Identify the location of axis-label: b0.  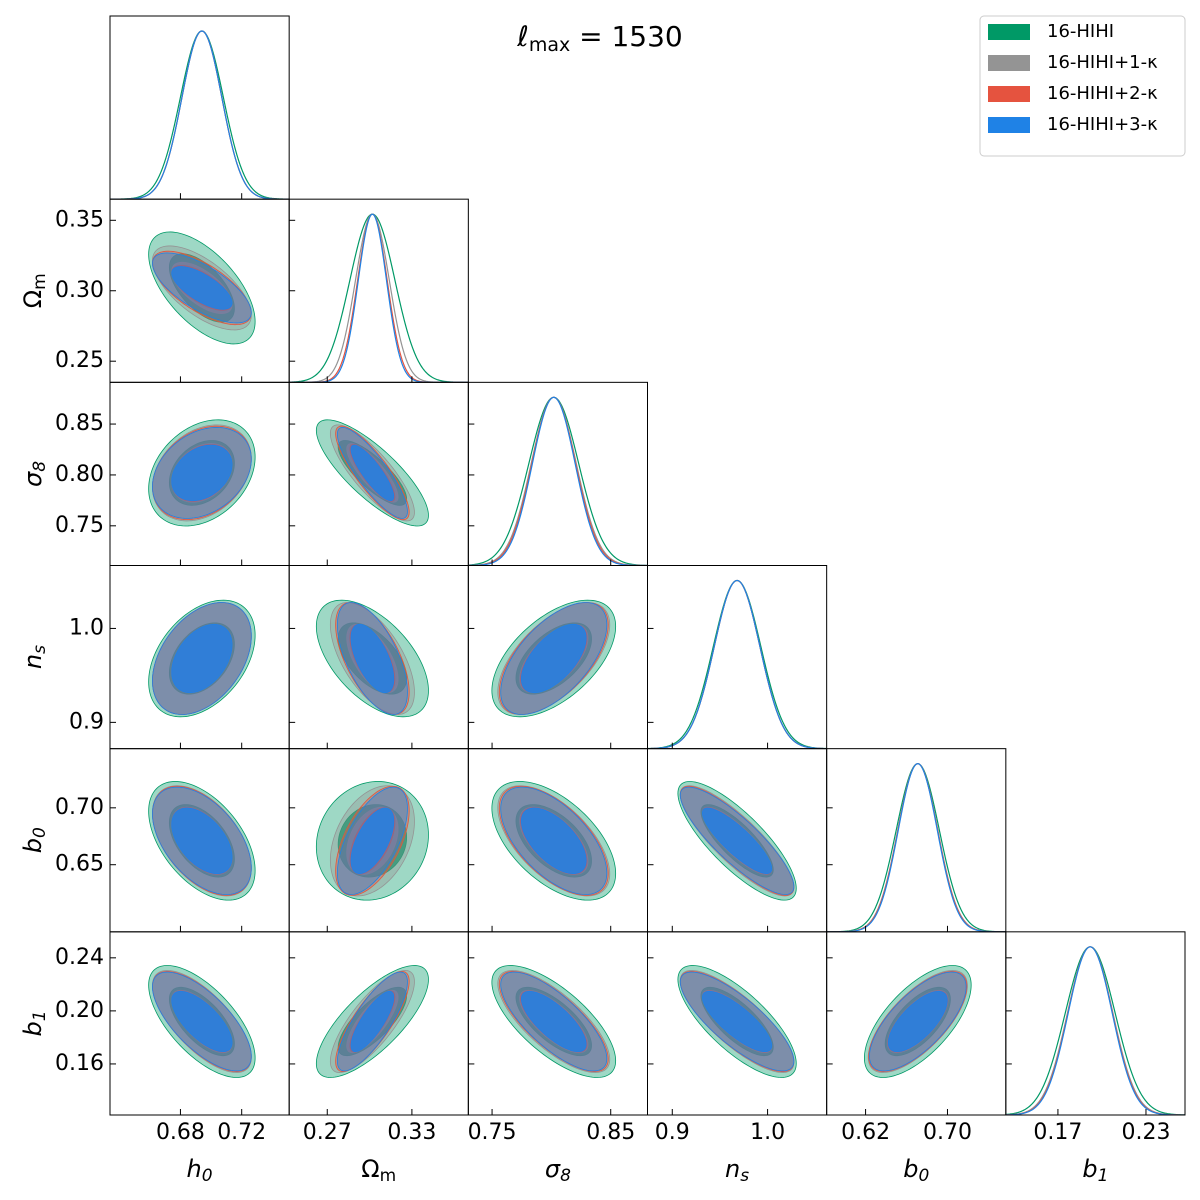
(916, 1170).